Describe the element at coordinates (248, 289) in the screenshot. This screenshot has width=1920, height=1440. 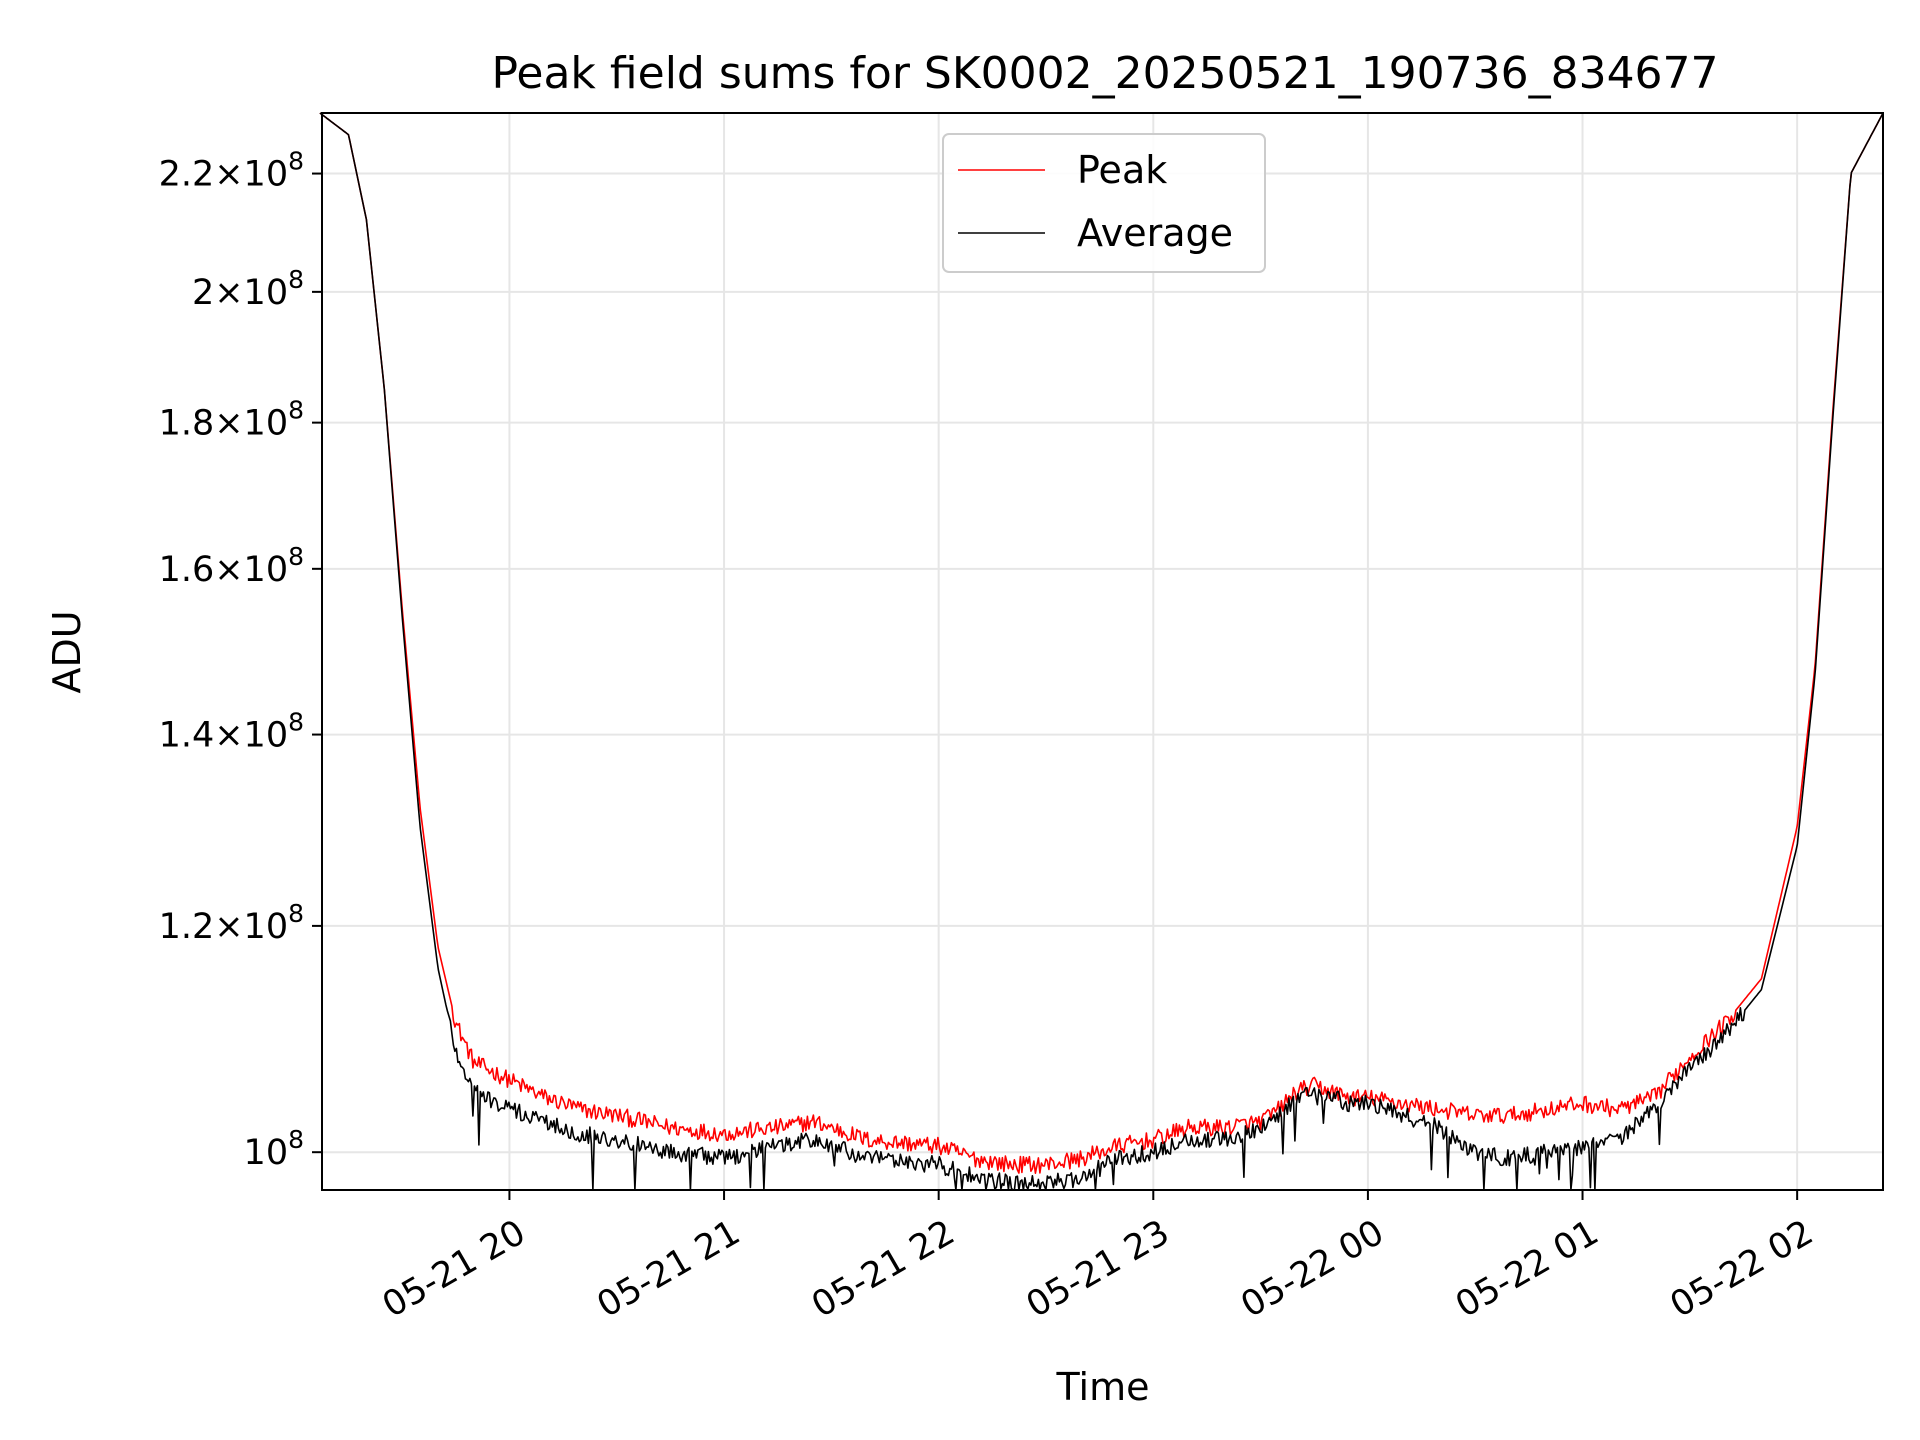
I see `y-tick-label: 2×108` at that location.